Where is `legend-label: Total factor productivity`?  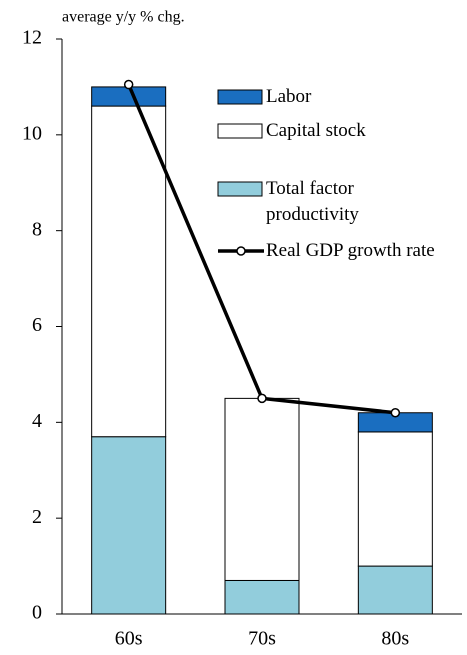 legend-label: Total factor productivity is located at coordinates (312, 201).